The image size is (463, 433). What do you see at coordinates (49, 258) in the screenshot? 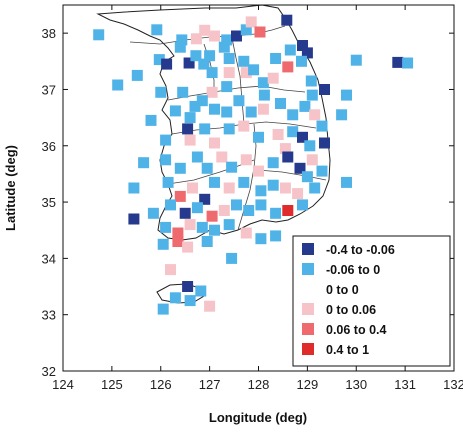
I see `y-tick-label: 34` at bounding box center [49, 258].